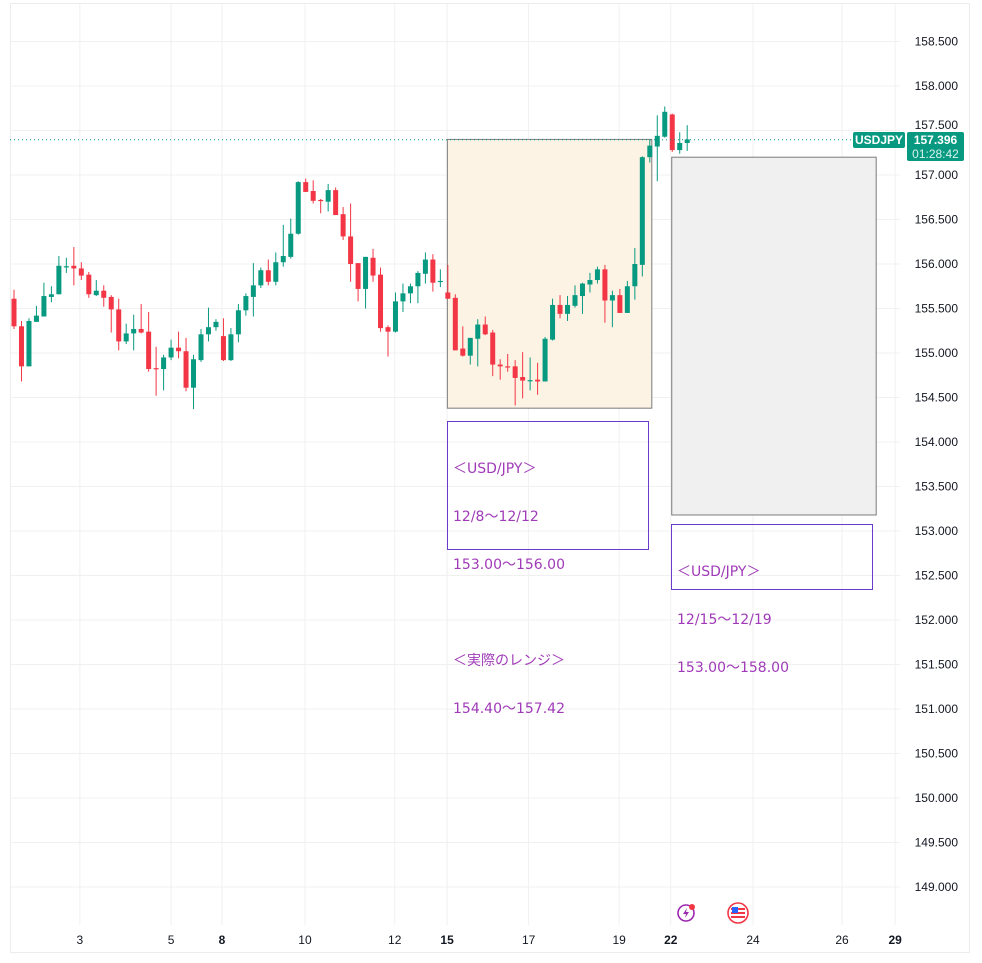 The height and width of the screenshot is (963, 982). I want to click on y-tick-label: 158.000, so click(937, 86).